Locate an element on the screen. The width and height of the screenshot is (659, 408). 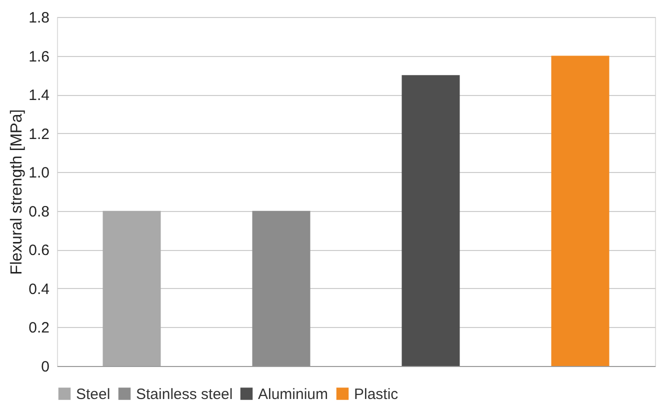
y-tick-label: 1.6 is located at coordinates (39, 57).